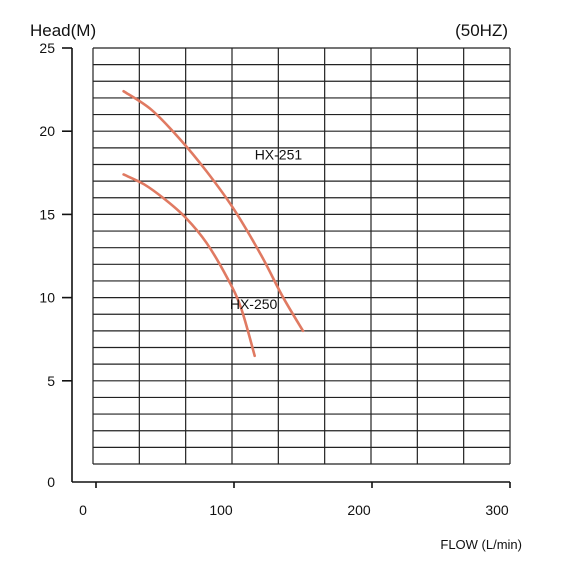 The image size is (564, 564). I want to click on chart-title-left: Head(M), so click(63, 30).